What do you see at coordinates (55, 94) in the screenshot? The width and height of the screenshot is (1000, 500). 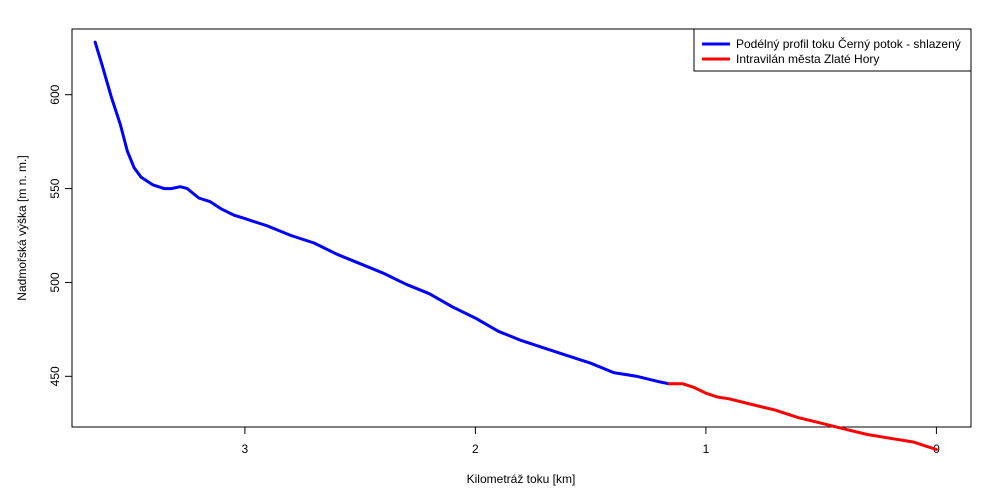 I see `y-tick-label: 600` at bounding box center [55, 94].